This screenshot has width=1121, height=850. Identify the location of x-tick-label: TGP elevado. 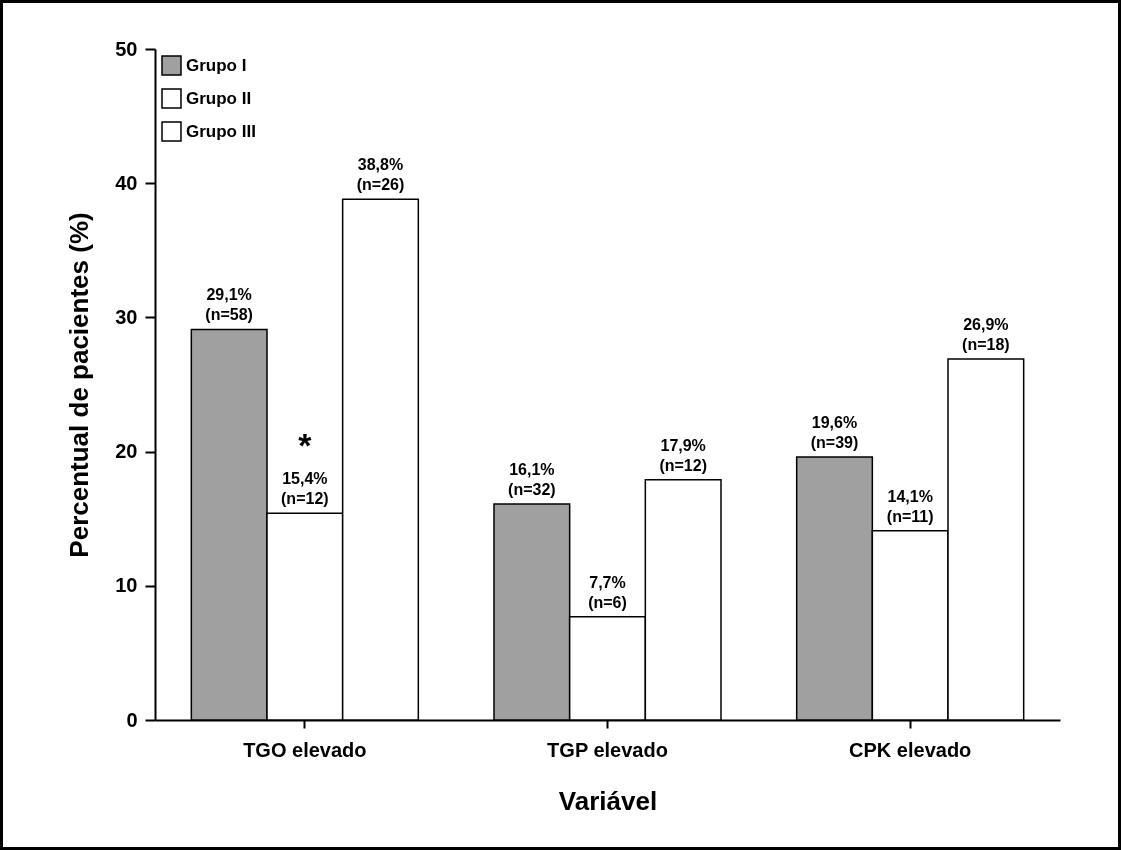
(607, 749).